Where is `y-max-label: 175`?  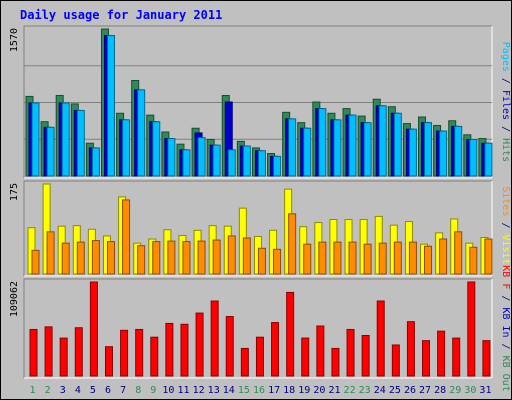
y-max-label: 175 is located at coordinates (14, 192).